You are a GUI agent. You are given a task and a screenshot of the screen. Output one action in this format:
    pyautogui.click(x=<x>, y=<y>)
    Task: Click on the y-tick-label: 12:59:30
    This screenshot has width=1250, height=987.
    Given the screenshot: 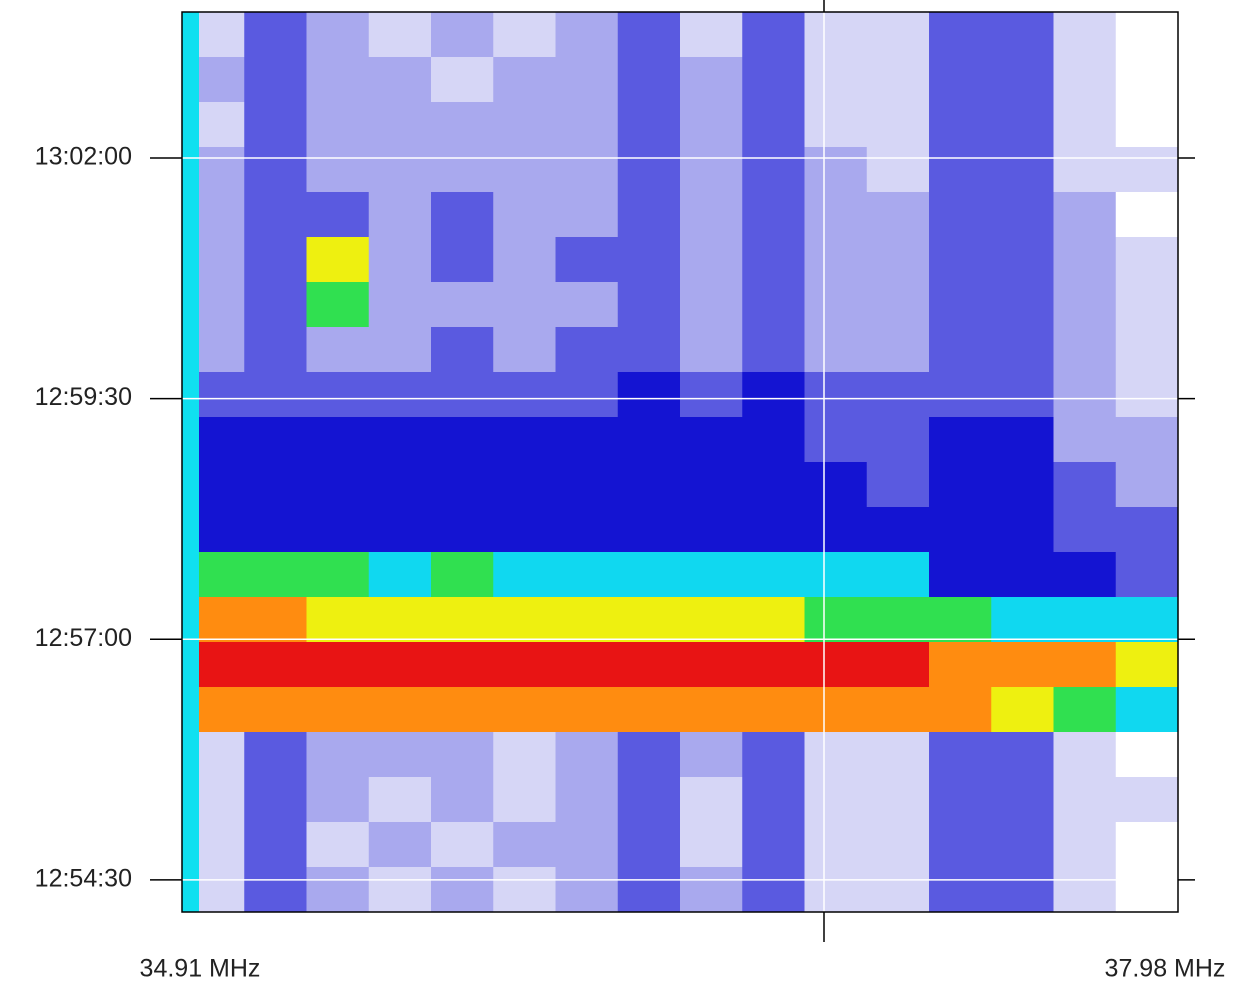 What is the action you would take?
    pyautogui.click(x=83, y=397)
    